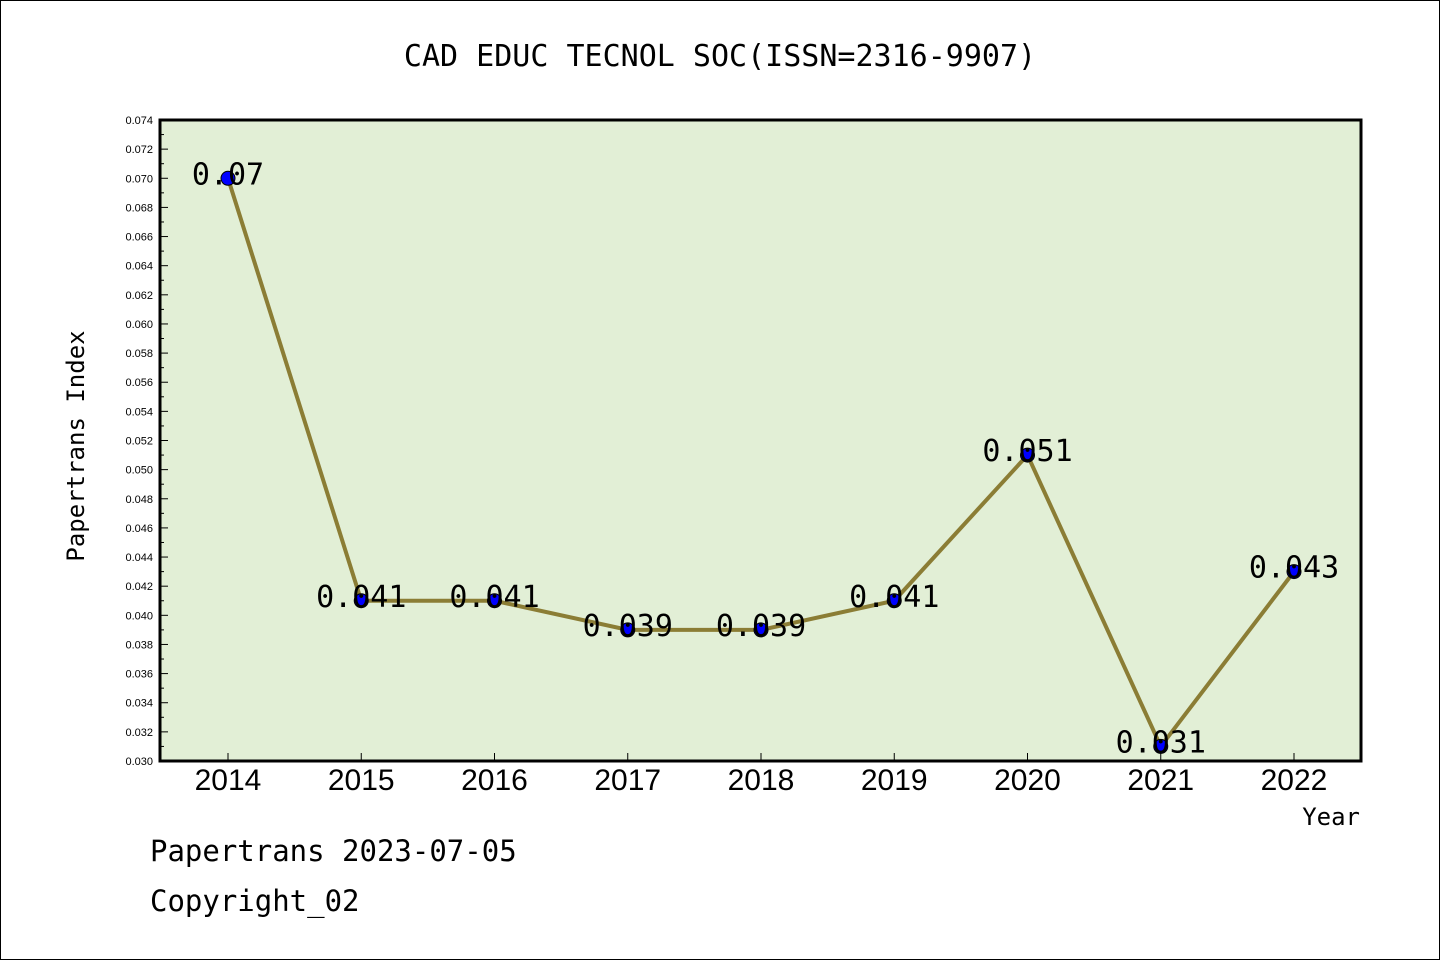 The image size is (1440, 960). What do you see at coordinates (627, 780) in the screenshot?
I see `x-tick-label: 2017` at bounding box center [627, 780].